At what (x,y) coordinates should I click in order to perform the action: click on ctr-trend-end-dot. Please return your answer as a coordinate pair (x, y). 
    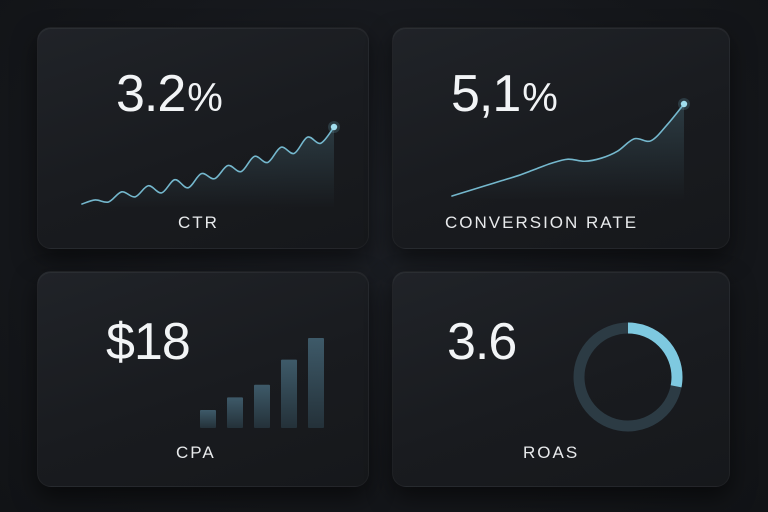
    Looking at the image, I should click on (334, 127).